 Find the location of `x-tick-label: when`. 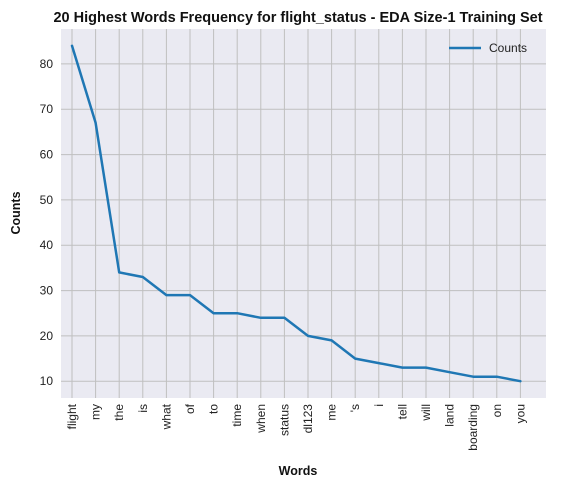

x-tick-label: when is located at coordinates (261, 419).